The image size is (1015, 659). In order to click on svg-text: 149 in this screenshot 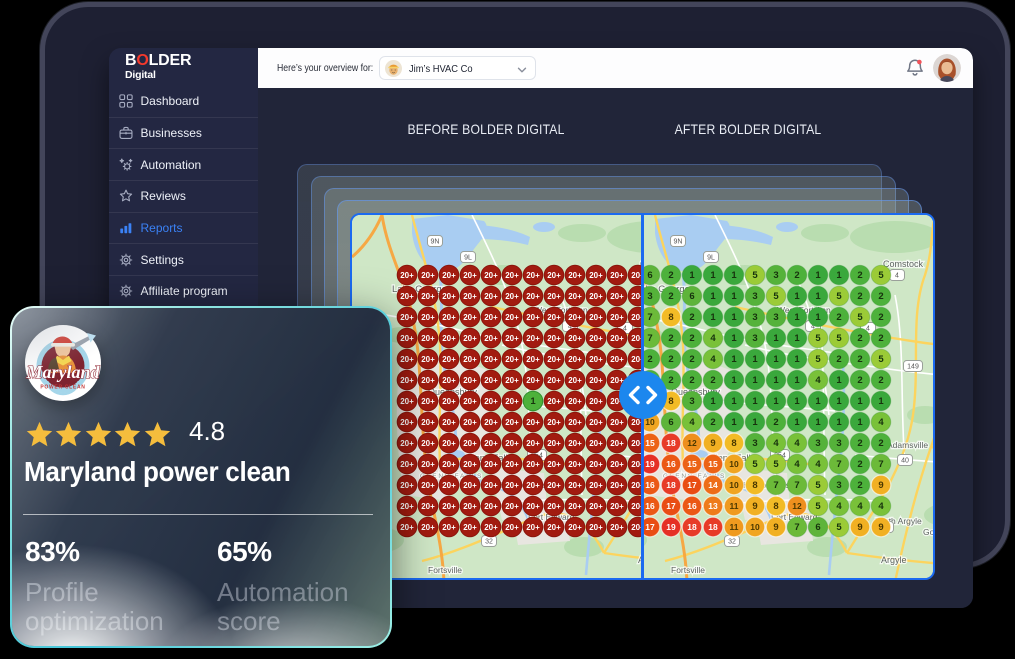, I will do `click(913, 367)`.